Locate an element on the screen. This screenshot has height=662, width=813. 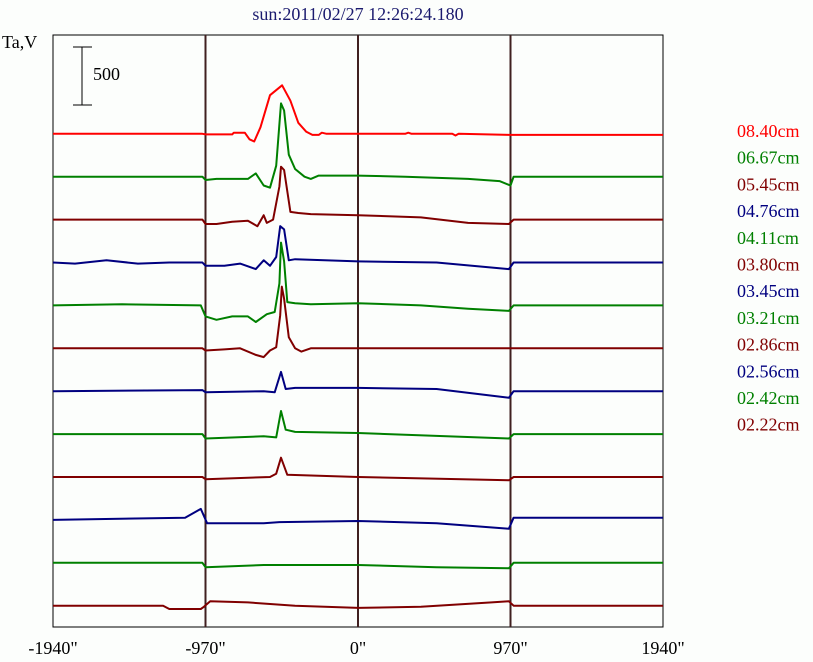
trace-02-56cm is located at coordinates (357, 518).